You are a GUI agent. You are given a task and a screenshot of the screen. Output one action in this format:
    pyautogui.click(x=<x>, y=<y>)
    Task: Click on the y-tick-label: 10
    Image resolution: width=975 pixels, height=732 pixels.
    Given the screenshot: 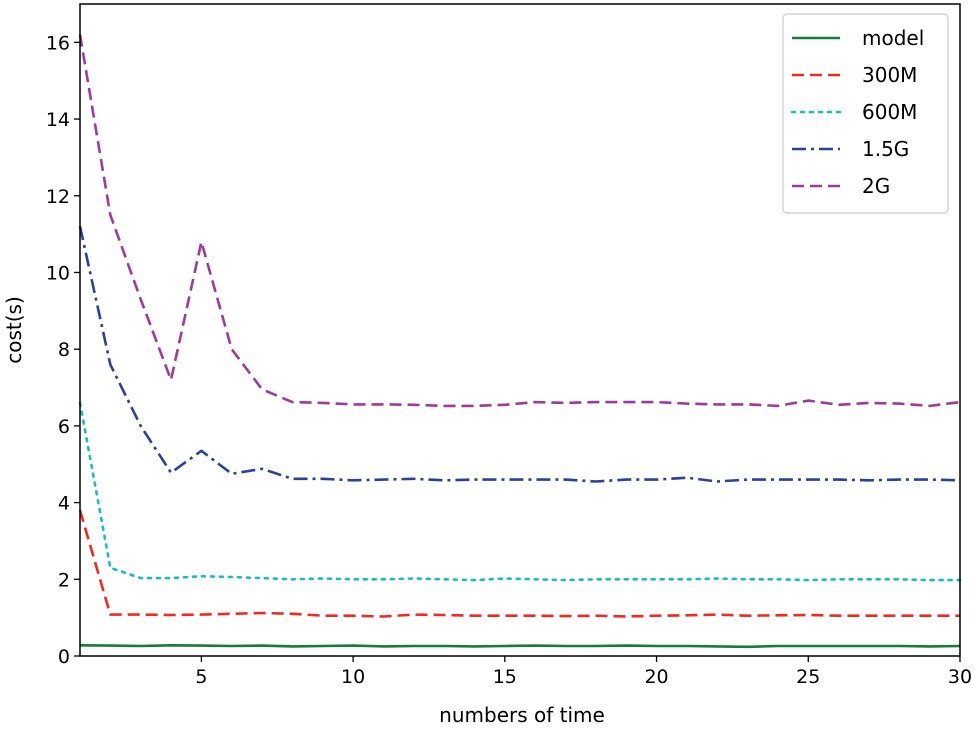 What is the action you would take?
    pyautogui.click(x=58, y=273)
    